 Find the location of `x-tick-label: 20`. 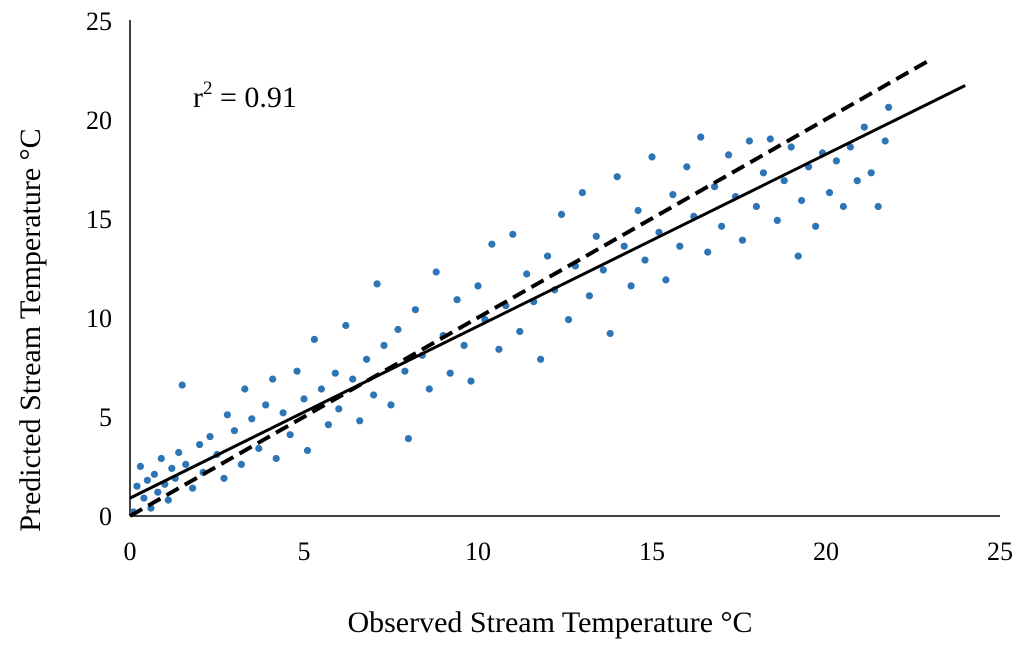

x-tick-label: 20 is located at coordinates (826, 551).